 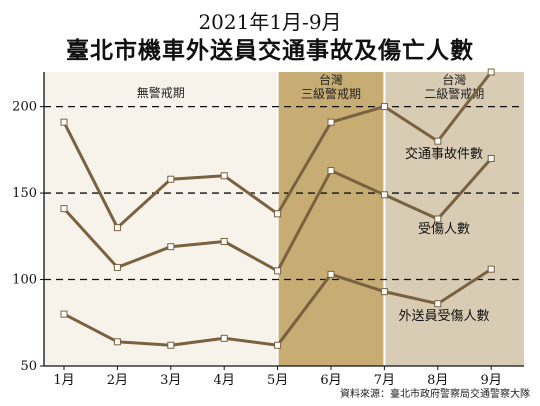 What do you see at coordinates (270, 22) in the screenshot?
I see `chart-title-year: 2021年1月-9月` at bounding box center [270, 22].